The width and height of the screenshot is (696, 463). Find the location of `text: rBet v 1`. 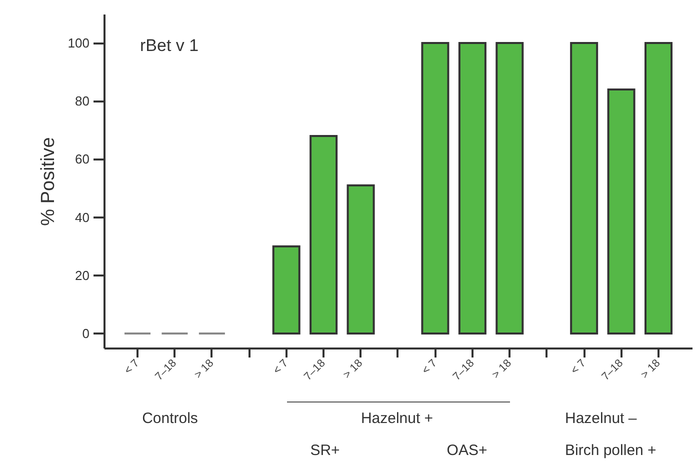

text: rBet v 1 is located at coordinates (169, 45).